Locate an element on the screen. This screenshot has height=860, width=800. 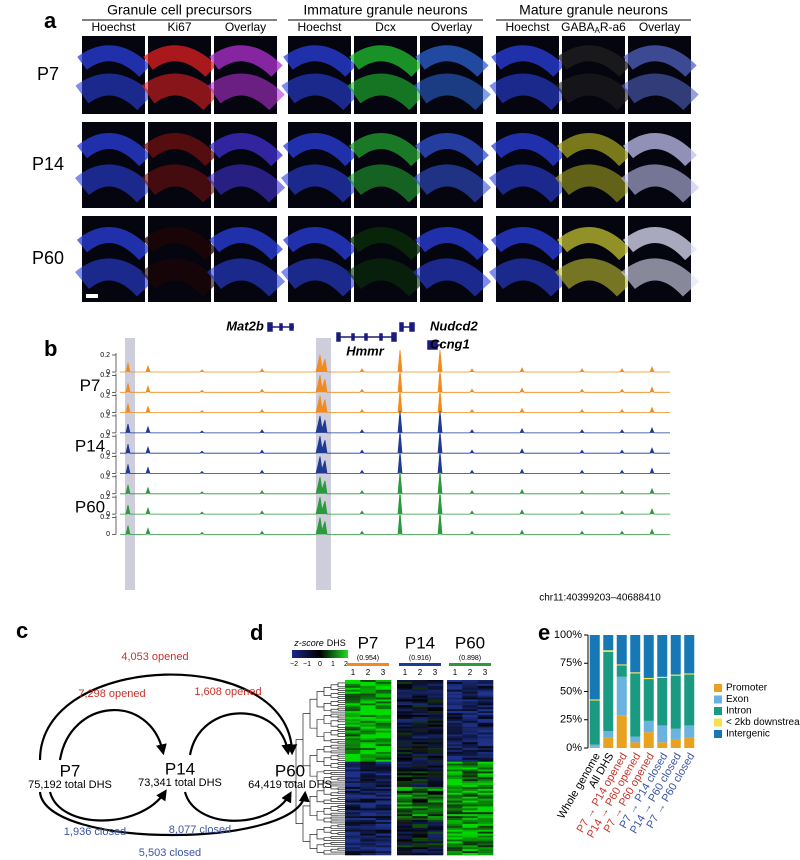
key-tick: 0 is located at coordinates (320, 664).